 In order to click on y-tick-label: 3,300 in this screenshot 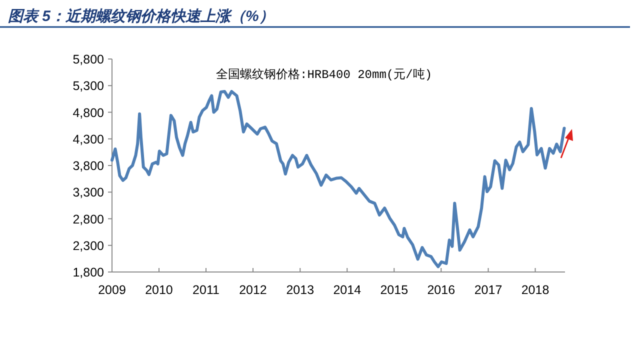, I will do `click(88, 193)`.